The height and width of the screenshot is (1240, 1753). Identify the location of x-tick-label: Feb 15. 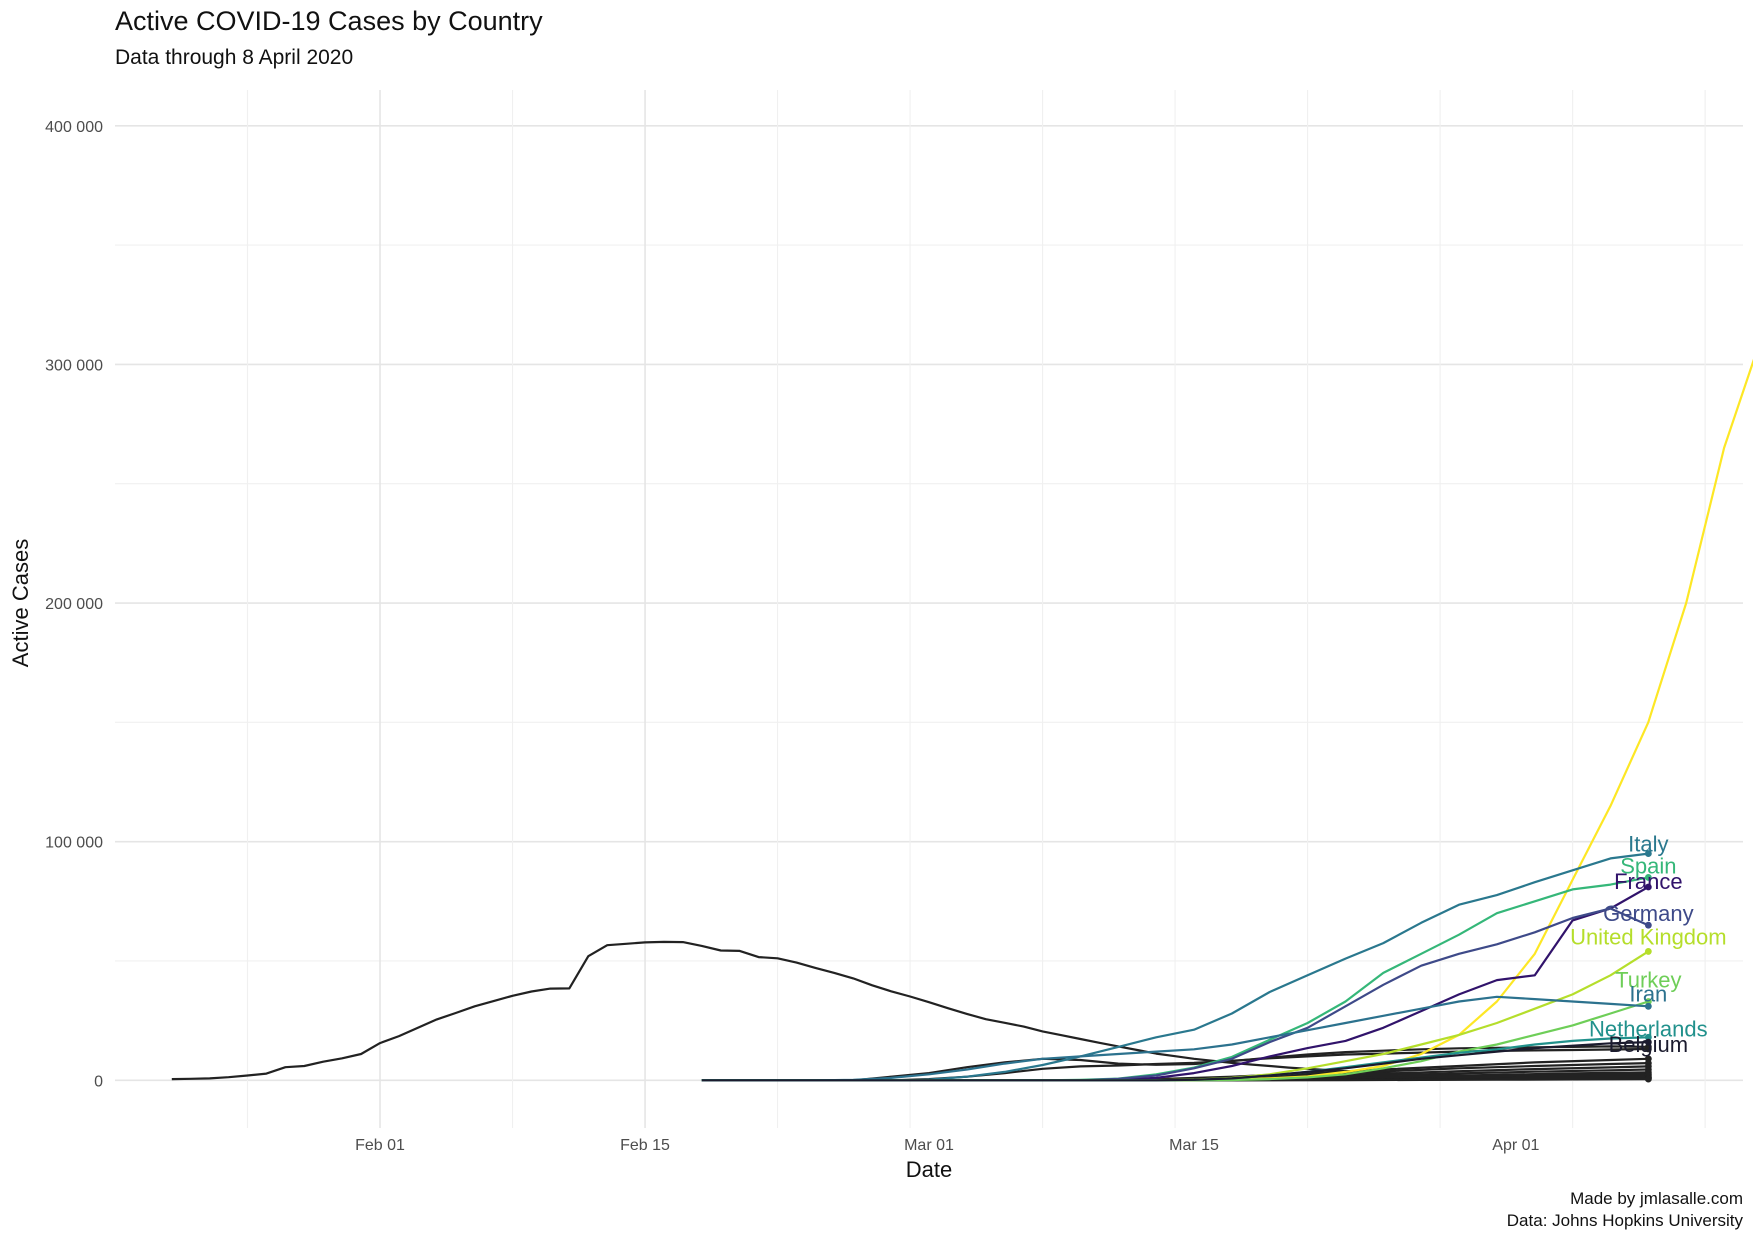
(645, 1145).